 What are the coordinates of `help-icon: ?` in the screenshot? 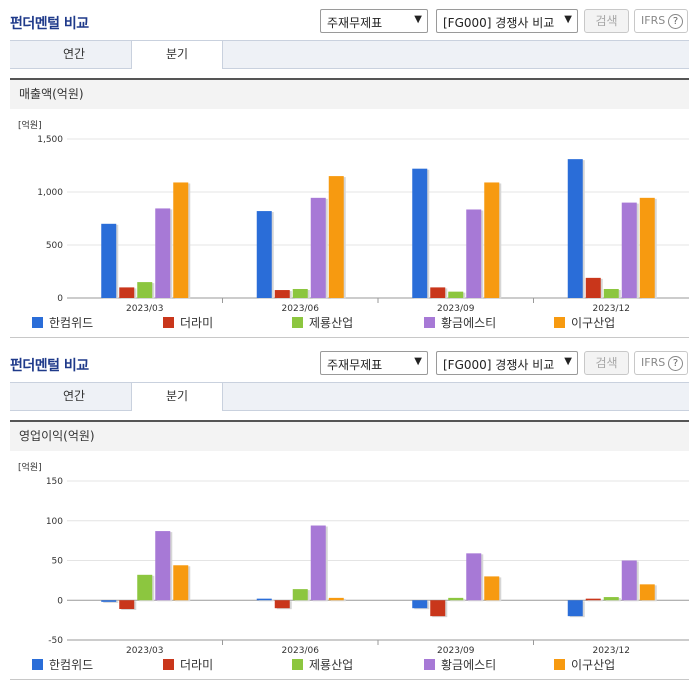 It's located at (675, 363).